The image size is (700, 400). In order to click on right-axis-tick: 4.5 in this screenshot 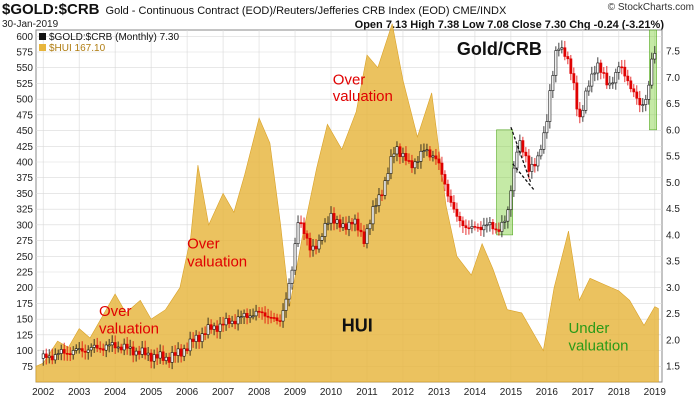, I will do `click(673, 209)`.